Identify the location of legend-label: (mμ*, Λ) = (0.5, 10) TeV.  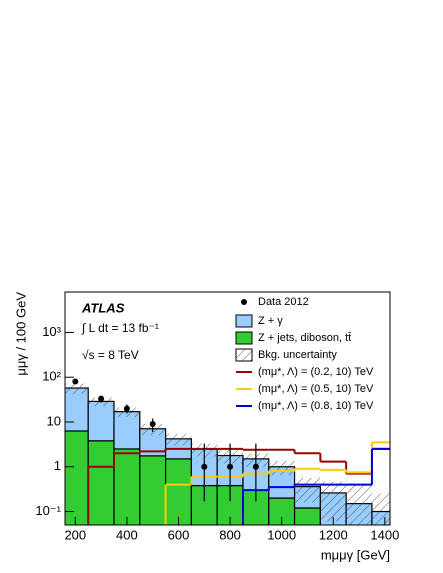
(316, 389).